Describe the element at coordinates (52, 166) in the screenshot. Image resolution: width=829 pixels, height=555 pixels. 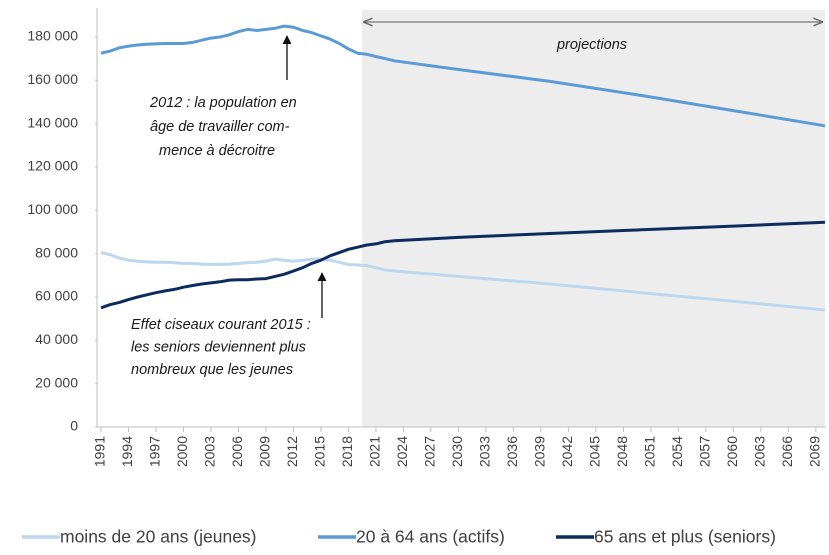
I see `y-tick-label: 120 000` at that location.